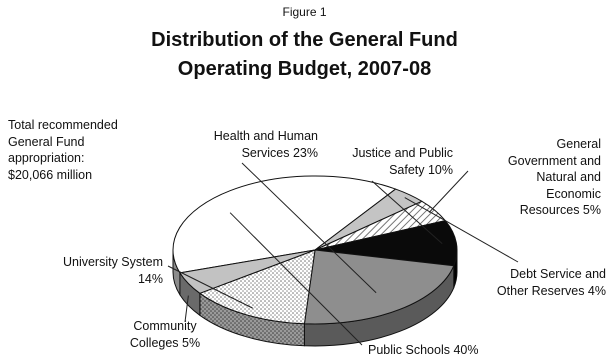  What do you see at coordinates (50, 174) in the screenshot?
I see `note-line: $20,066 million` at bounding box center [50, 174].